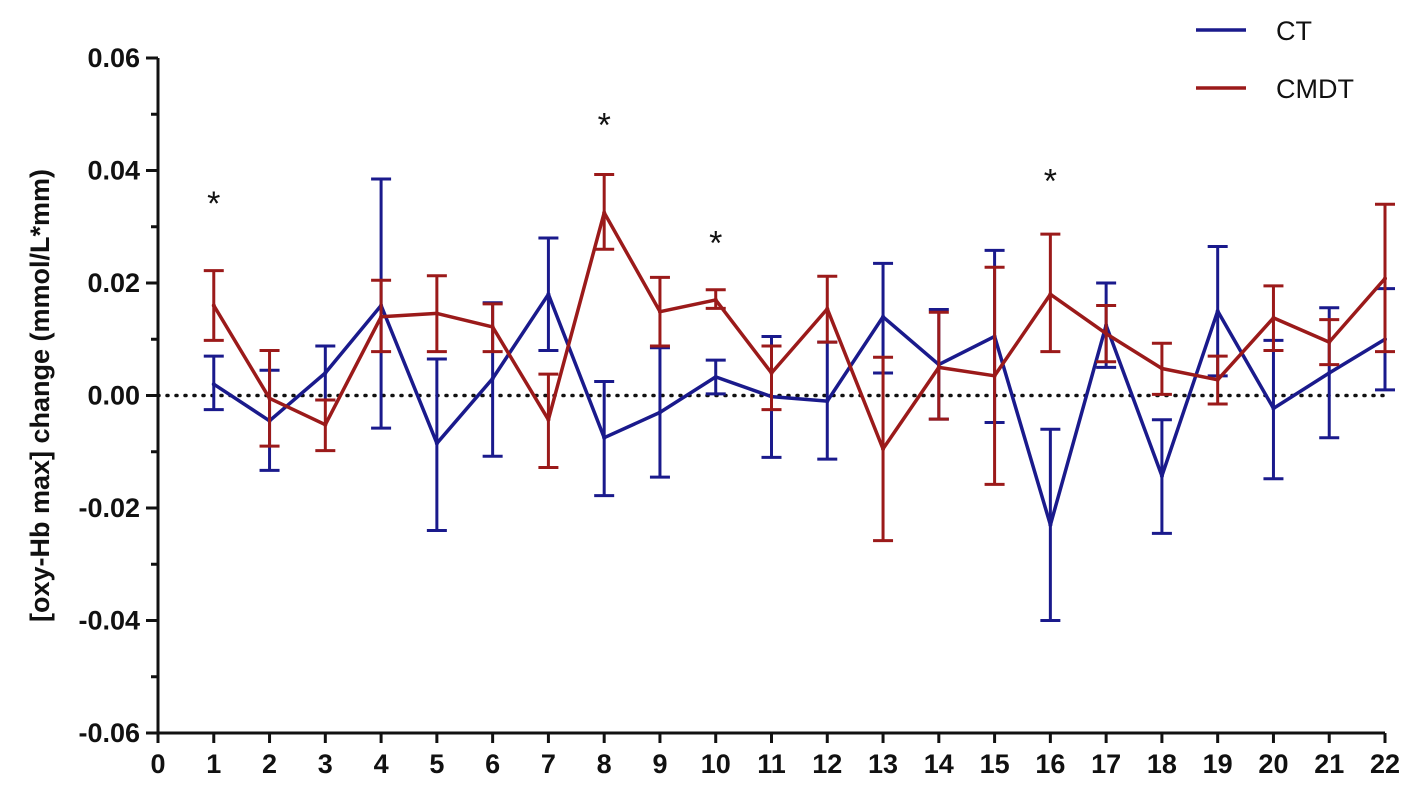 The height and width of the screenshot is (798, 1417). Describe the element at coordinates (113, 396) in the screenshot. I see `y-tick-label: 0.00` at that location.